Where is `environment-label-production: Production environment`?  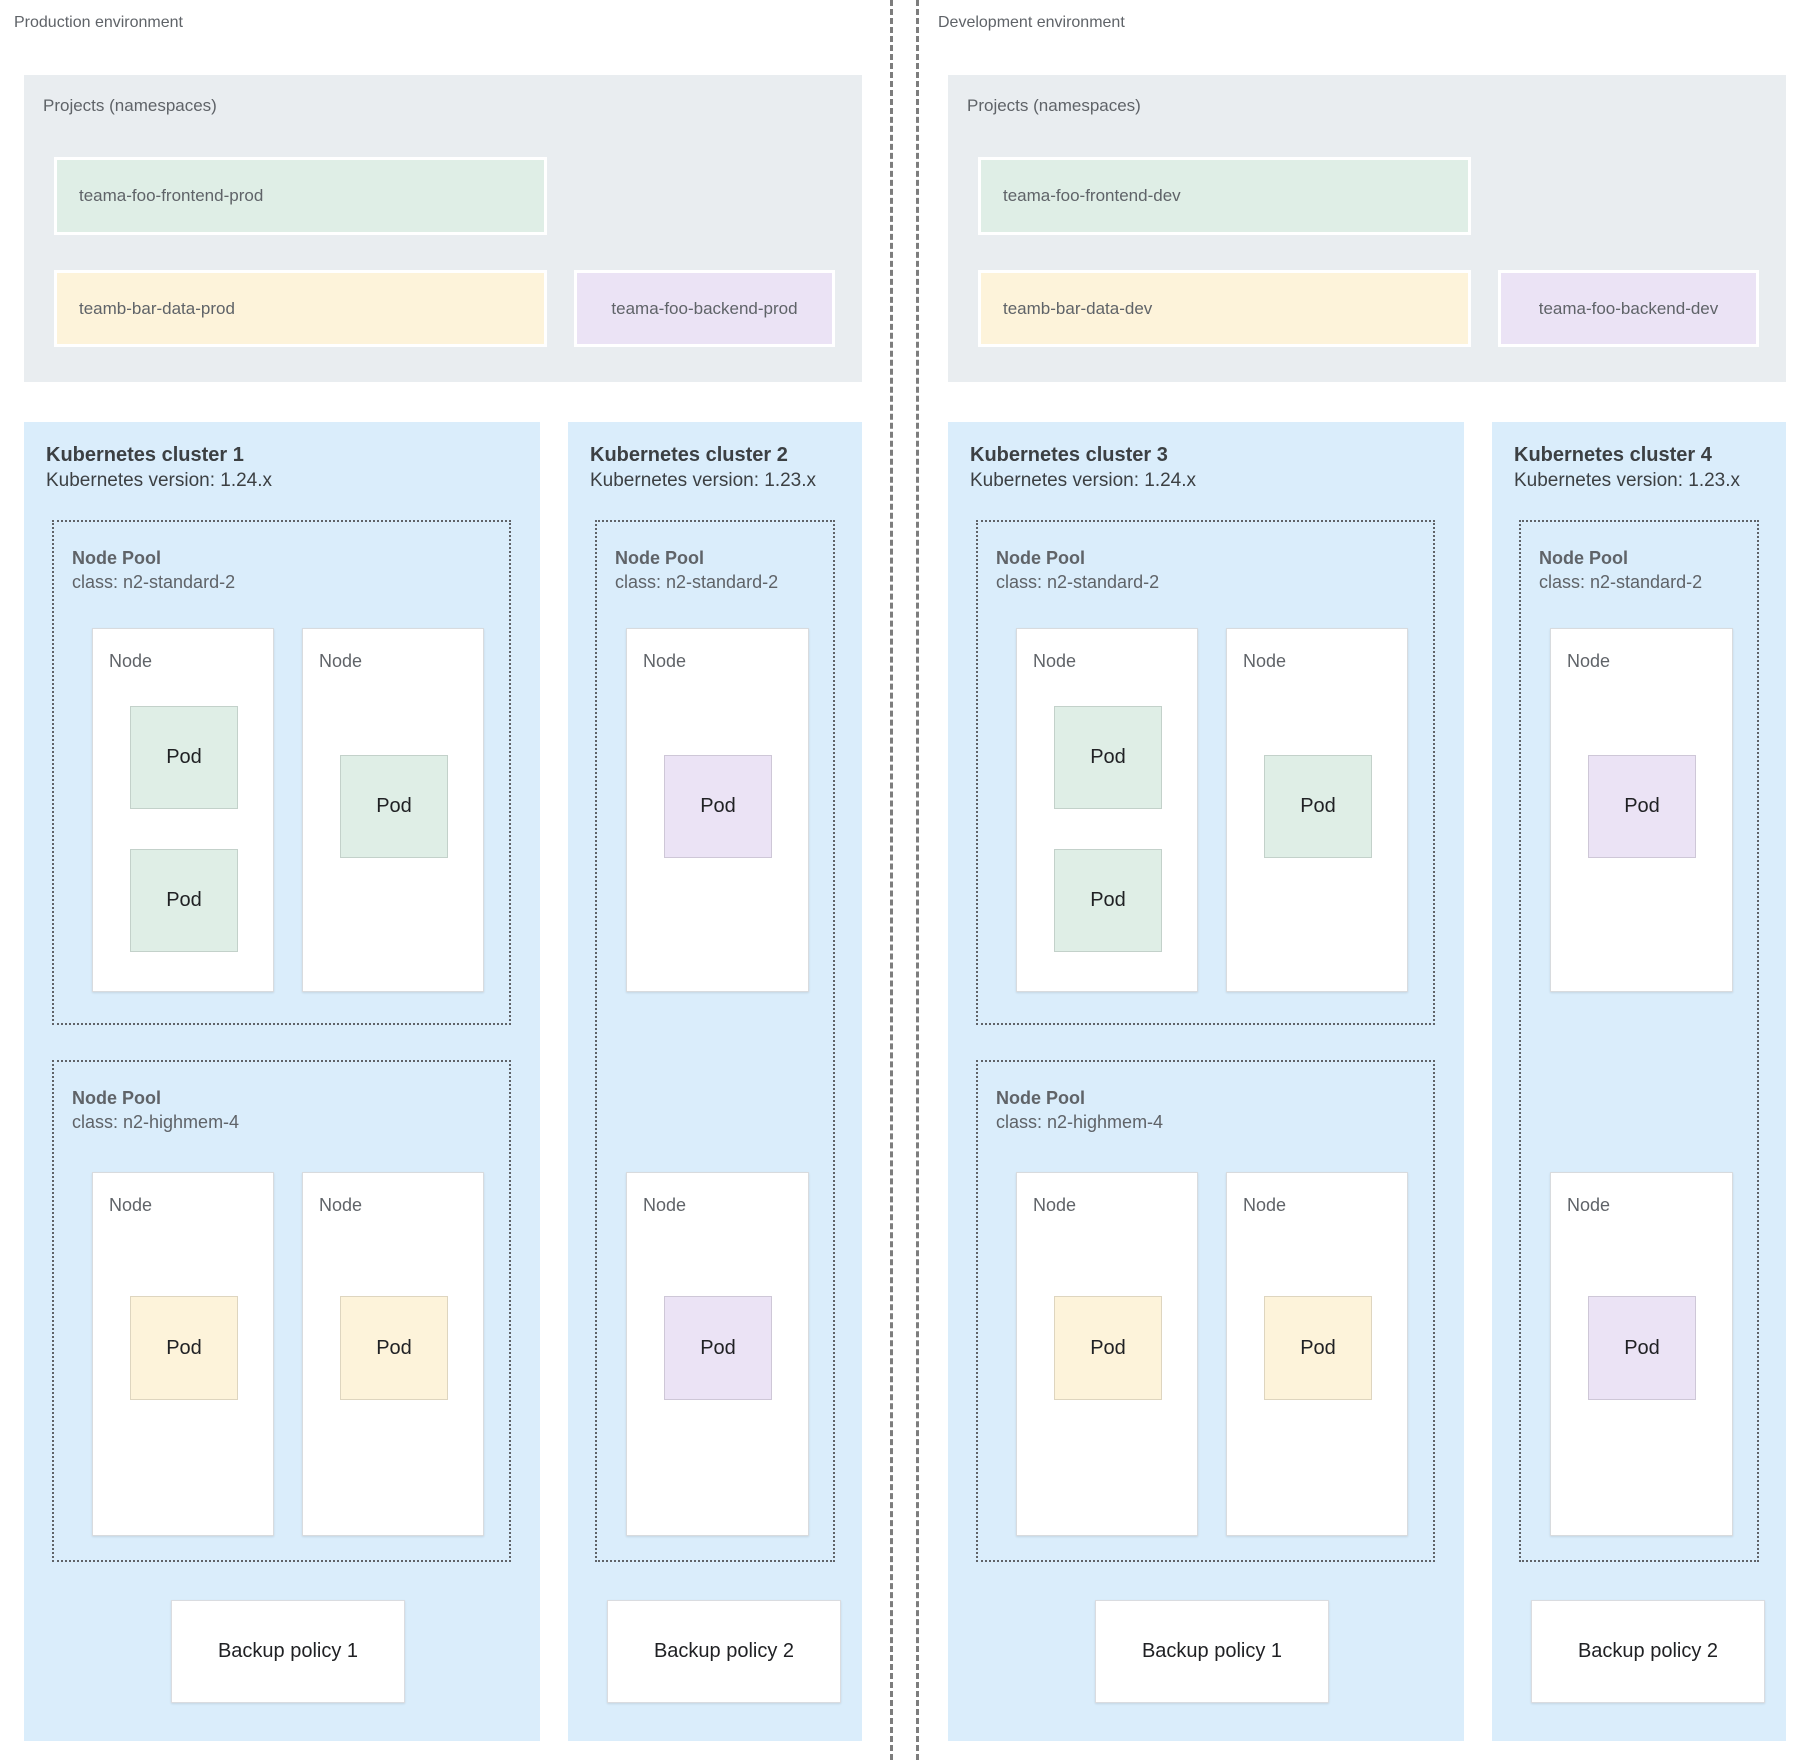
environment-label-production: Production environment is located at coordinates (98, 22).